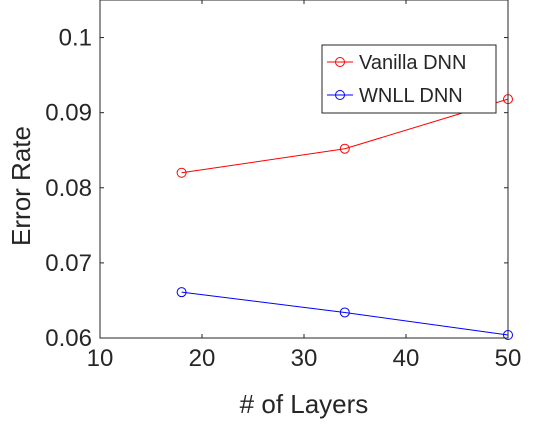  What do you see at coordinates (412, 63) in the screenshot?
I see `legend-label: Vanilla DNN` at bounding box center [412, 63].